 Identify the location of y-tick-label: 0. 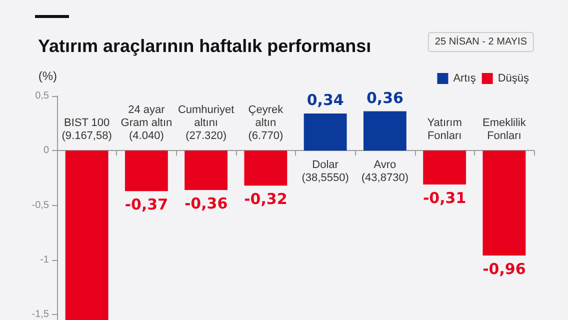
(46, 150).